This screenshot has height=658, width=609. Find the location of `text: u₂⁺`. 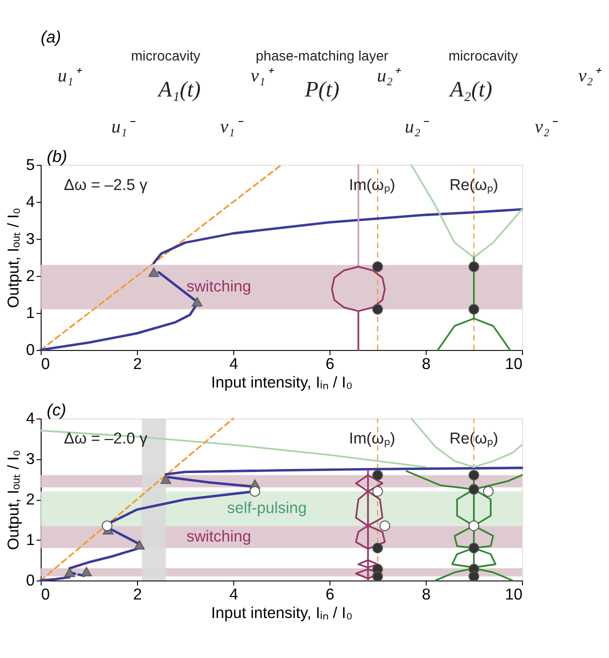

text: u₂⁺ is located at coordinates (389, 76).